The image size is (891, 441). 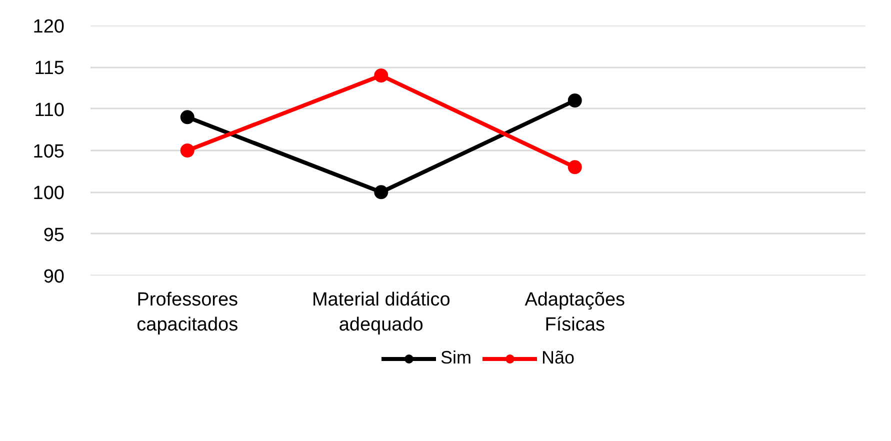 What do you see at coordinates (48, 27) in the screenshot?
I see `y-tick-label: 120` at bounding box center [48, 27].